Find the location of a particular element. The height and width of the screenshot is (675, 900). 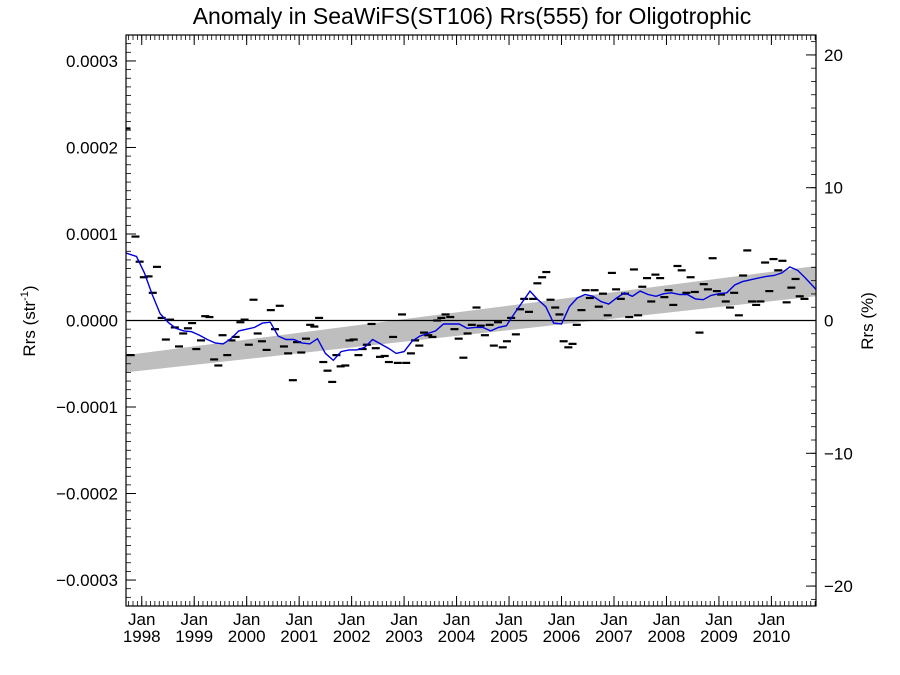

y-axis-label-left: Rrs (str-1) is located at coordinates (29, 320).